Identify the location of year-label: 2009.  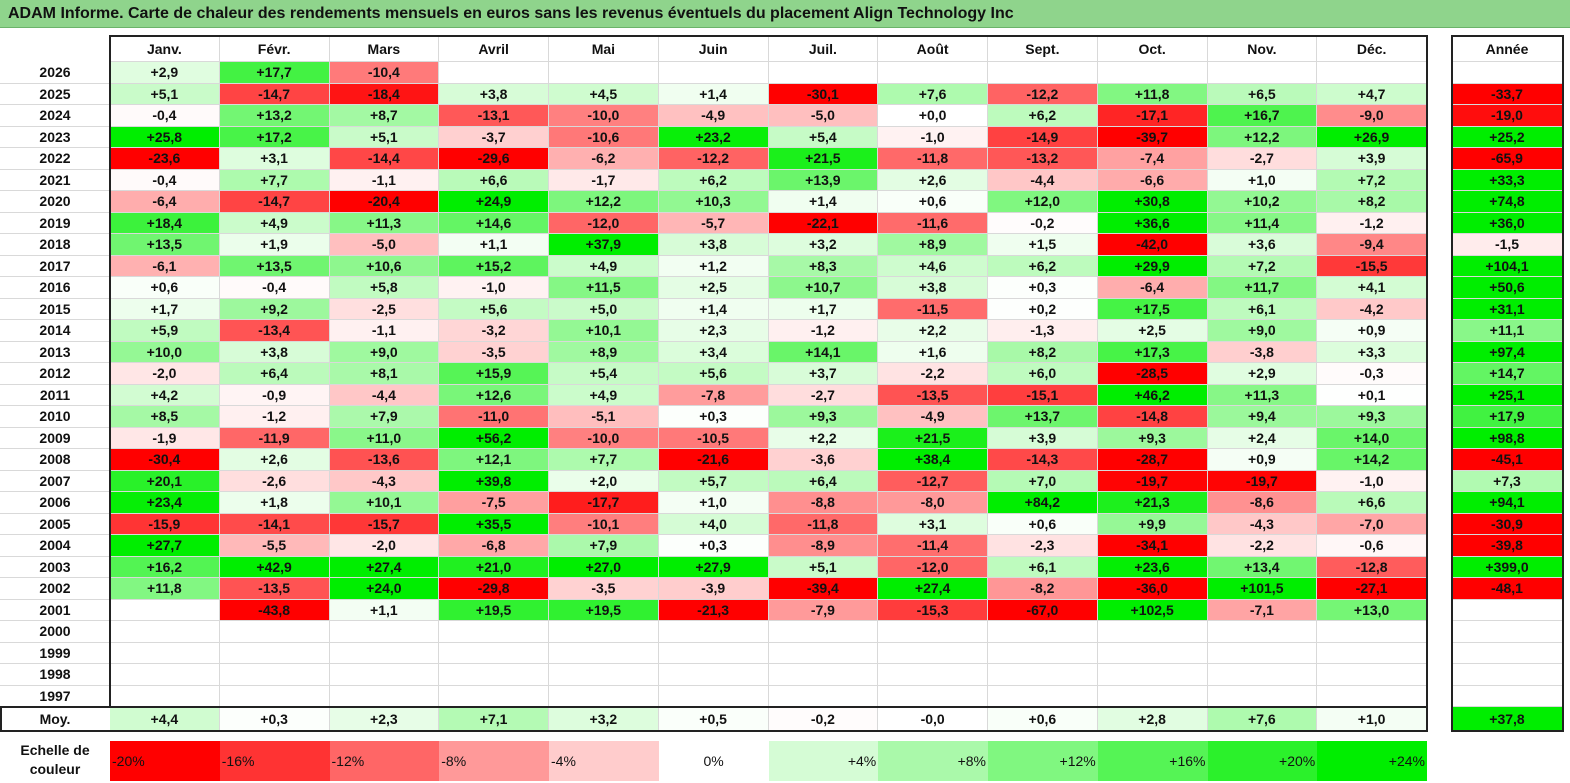
(55, 438).